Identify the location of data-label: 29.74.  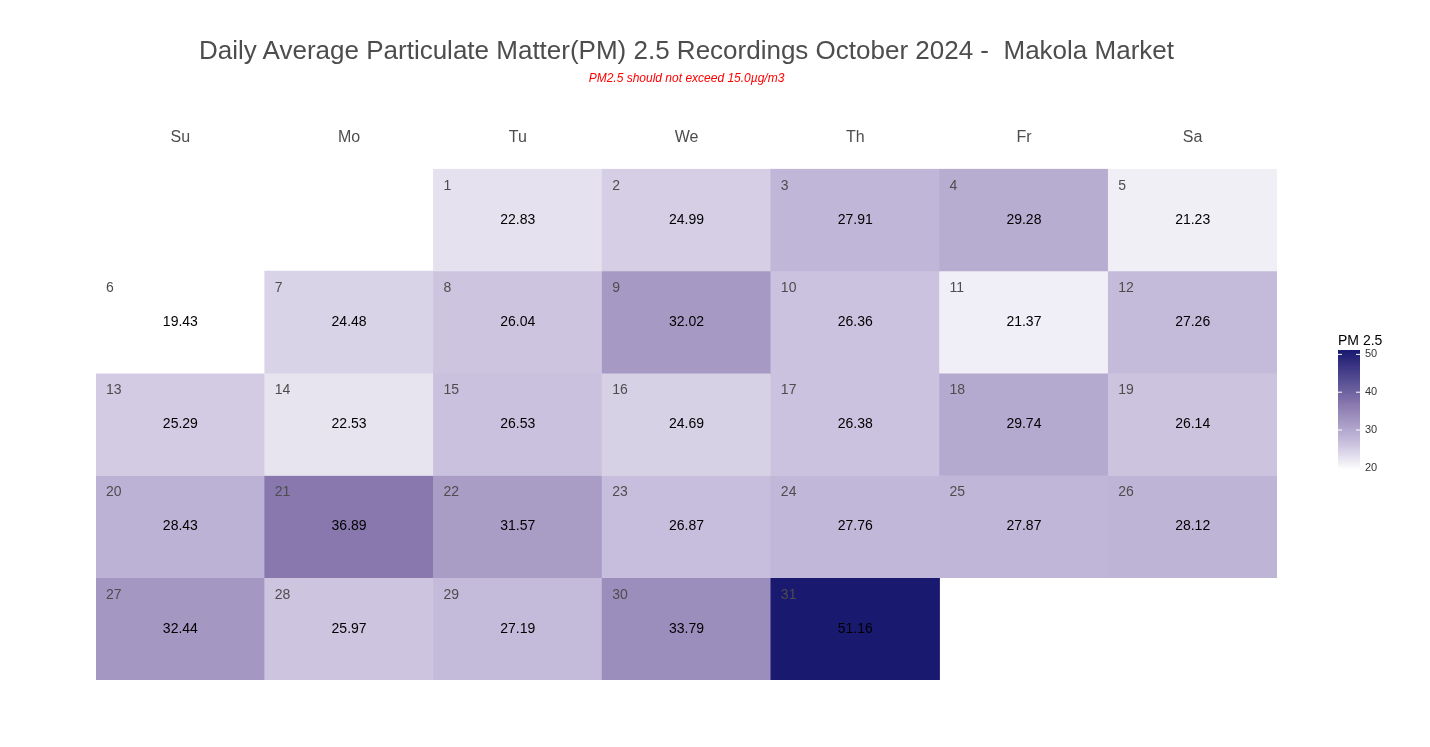
(1024, 423).